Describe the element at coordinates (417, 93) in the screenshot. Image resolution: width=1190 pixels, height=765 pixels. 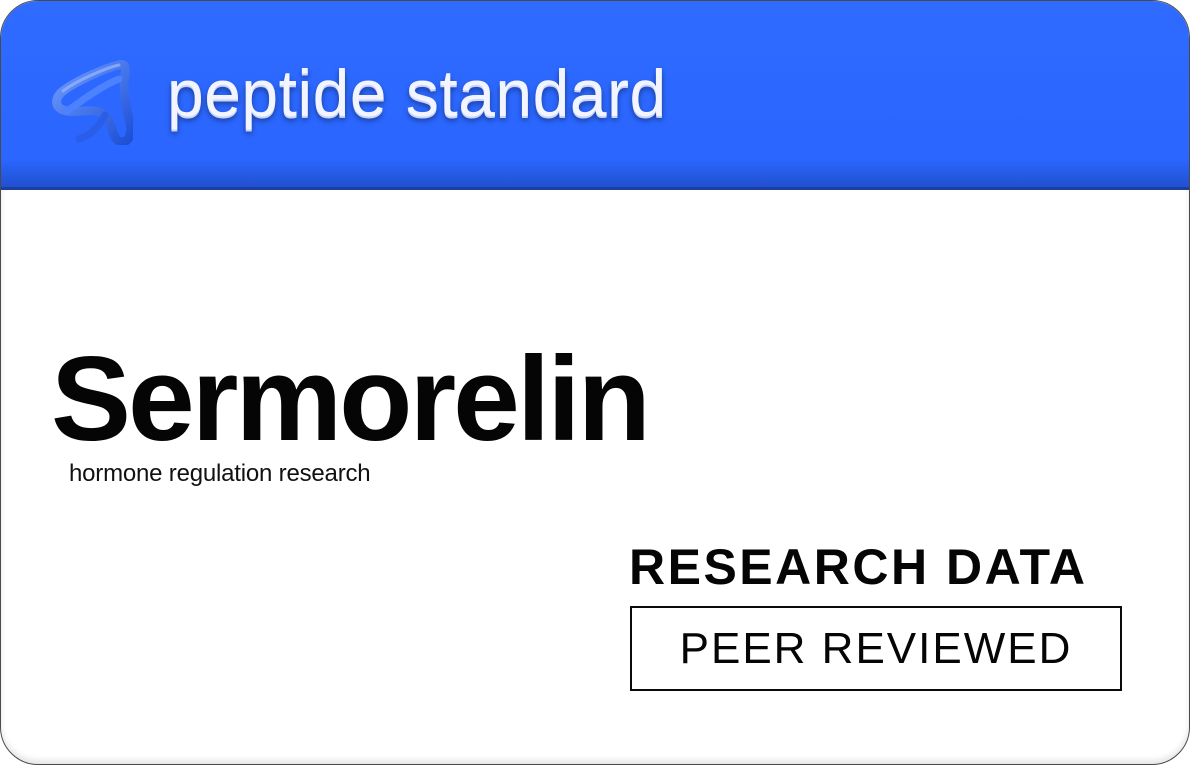
I see `brand-name: peptide standard` at that location.